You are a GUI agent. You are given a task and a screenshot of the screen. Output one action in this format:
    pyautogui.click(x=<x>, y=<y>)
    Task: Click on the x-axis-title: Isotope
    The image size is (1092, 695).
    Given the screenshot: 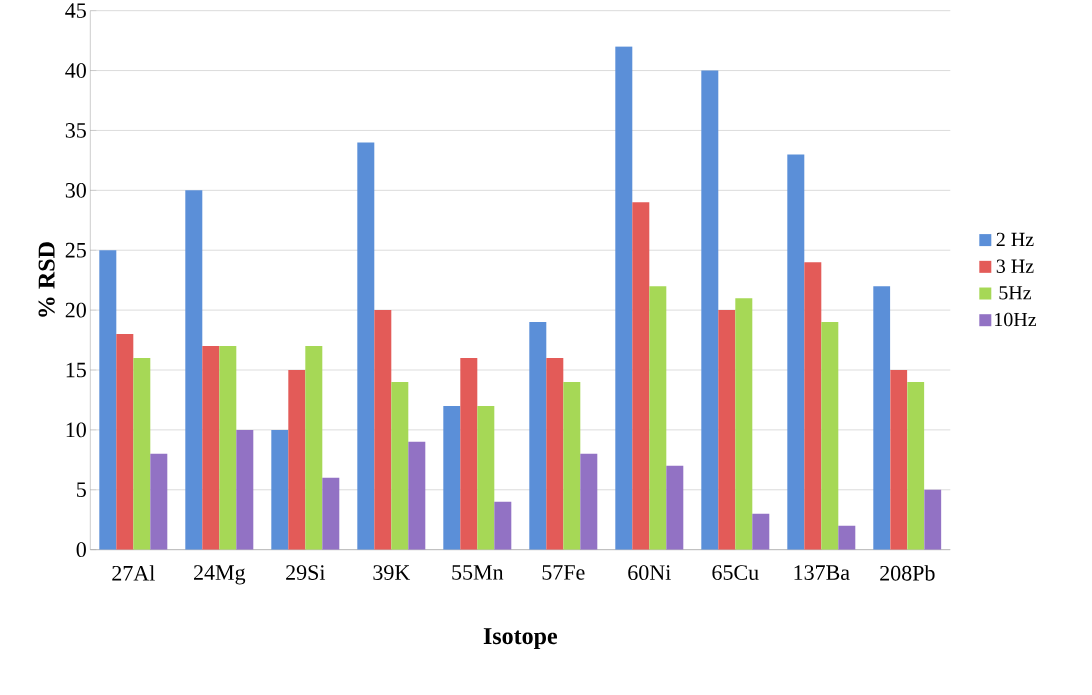 What is the action you would take?
    pyautogui.click(x=520, y=639)
    